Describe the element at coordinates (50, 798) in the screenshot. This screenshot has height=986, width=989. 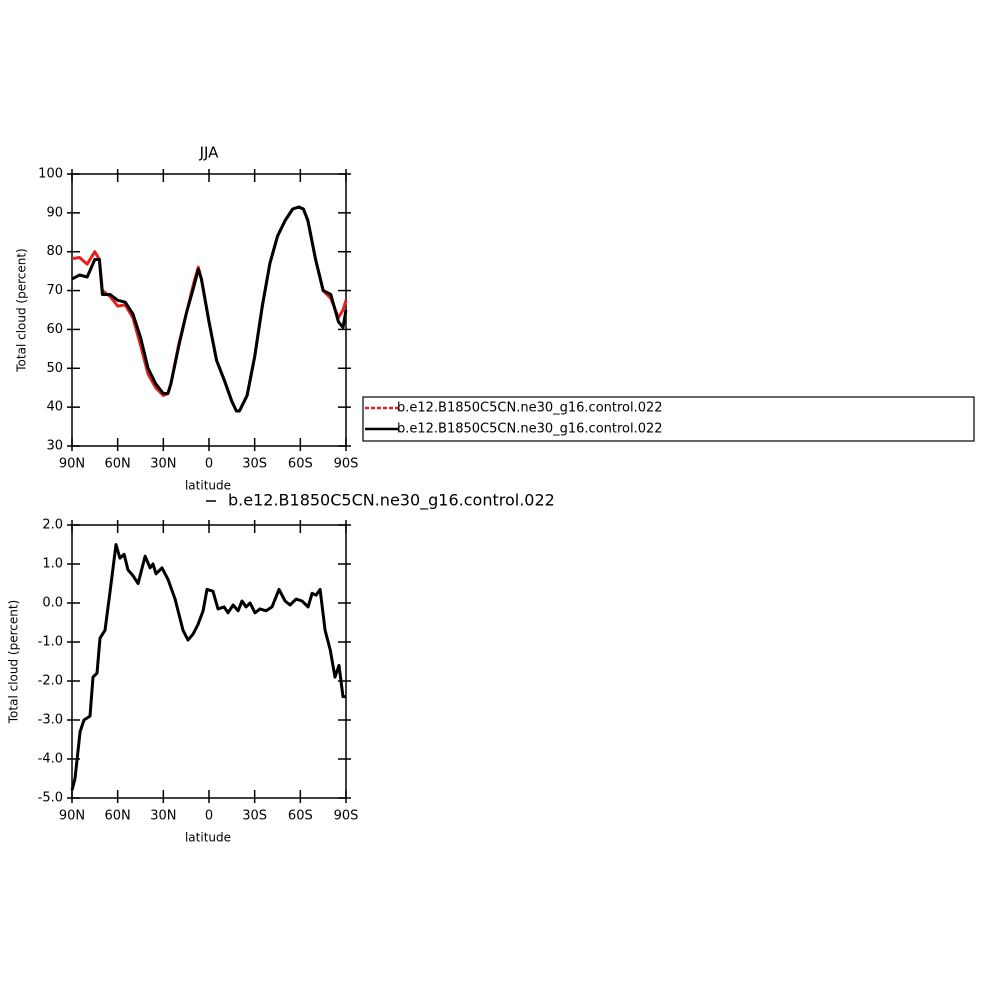
I see `y-tick-label: -5.0` at that location.